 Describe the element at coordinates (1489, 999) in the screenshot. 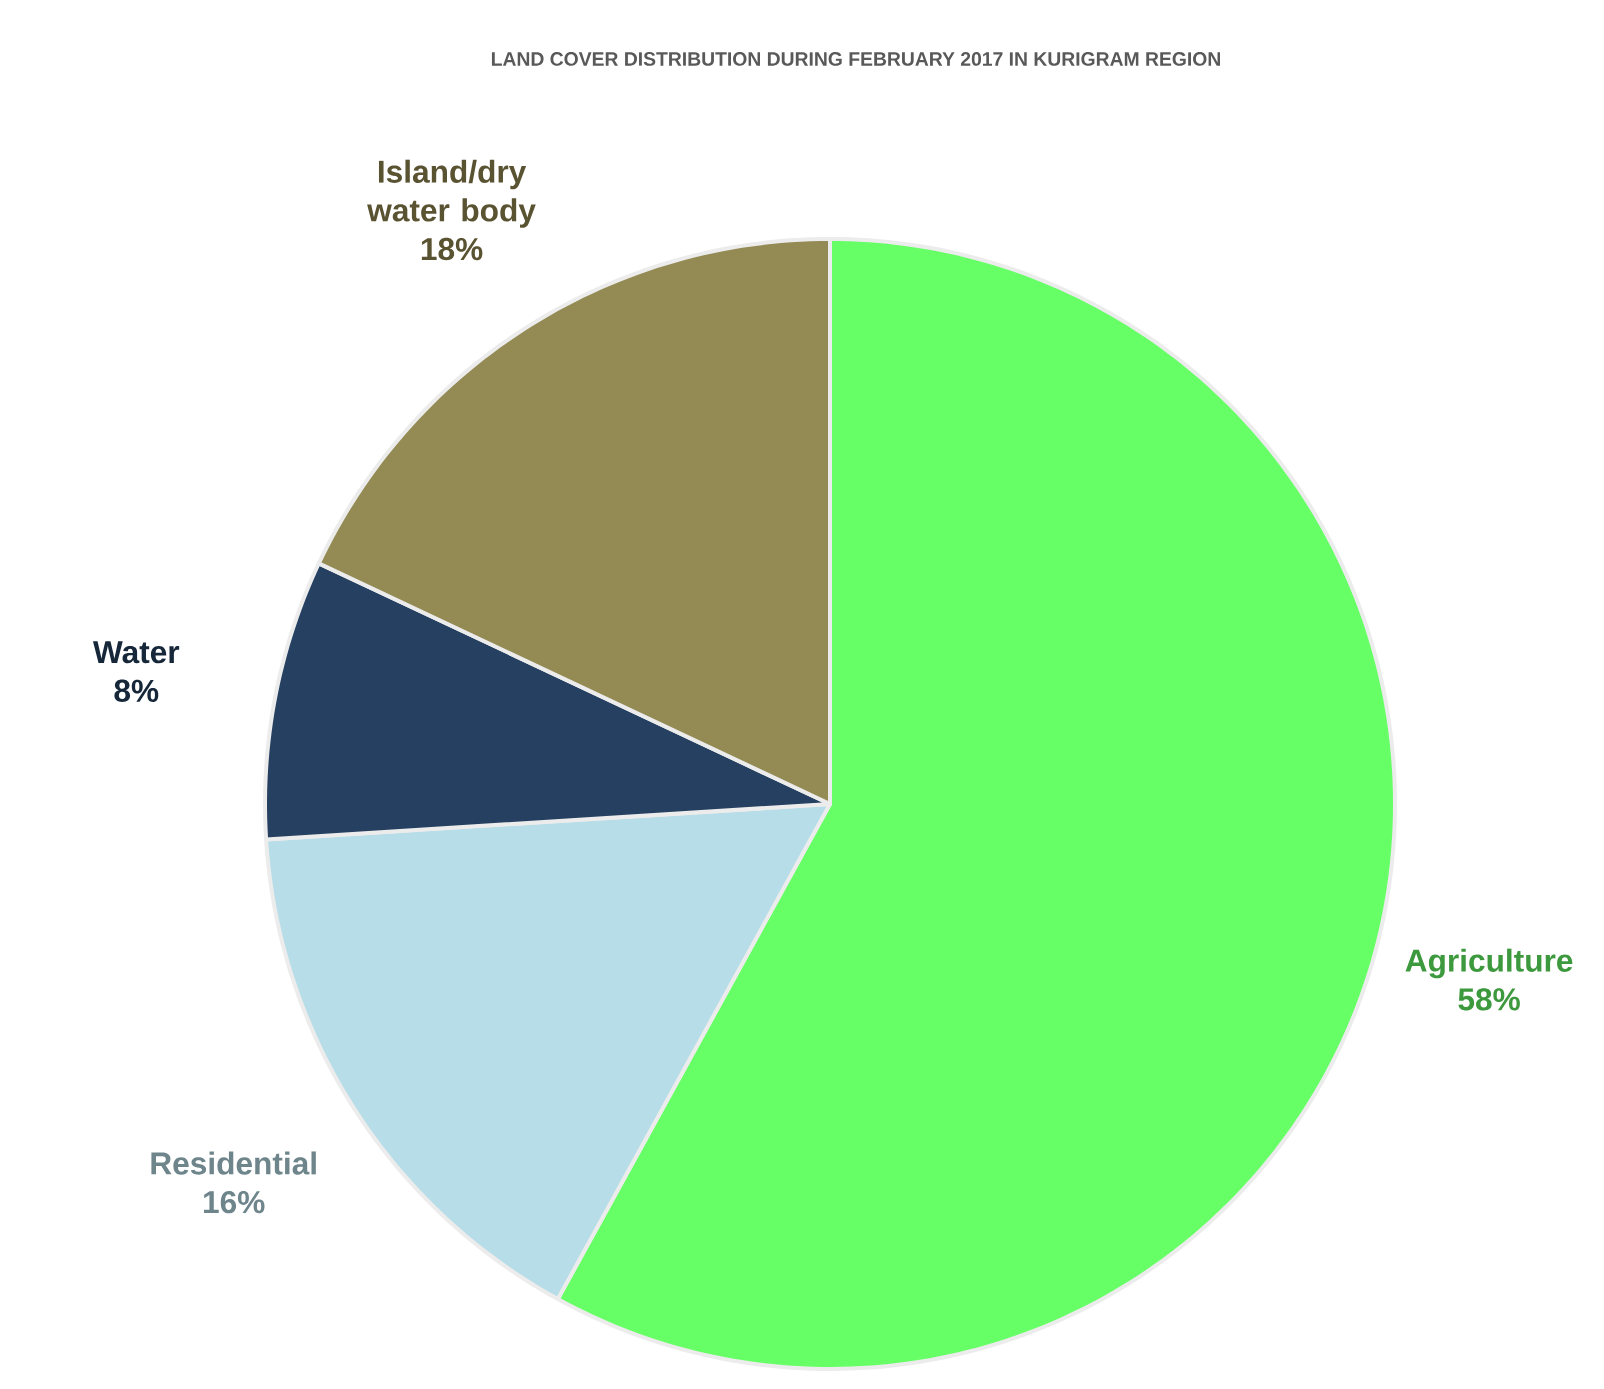

I see `data-label: 58%` at that location.